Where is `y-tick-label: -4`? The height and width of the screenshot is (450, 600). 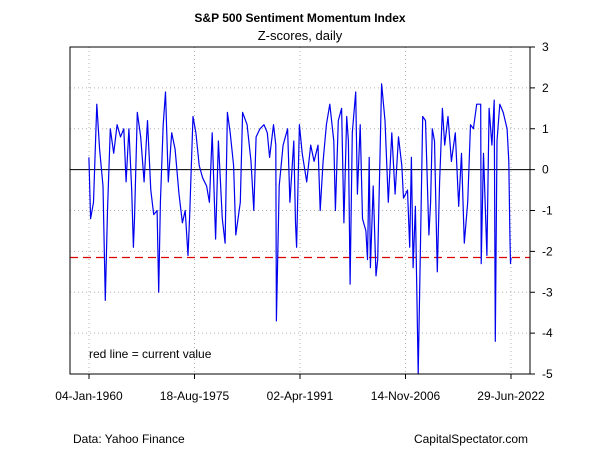 y-tick-label: -4 is located at coordinates (547, 333).